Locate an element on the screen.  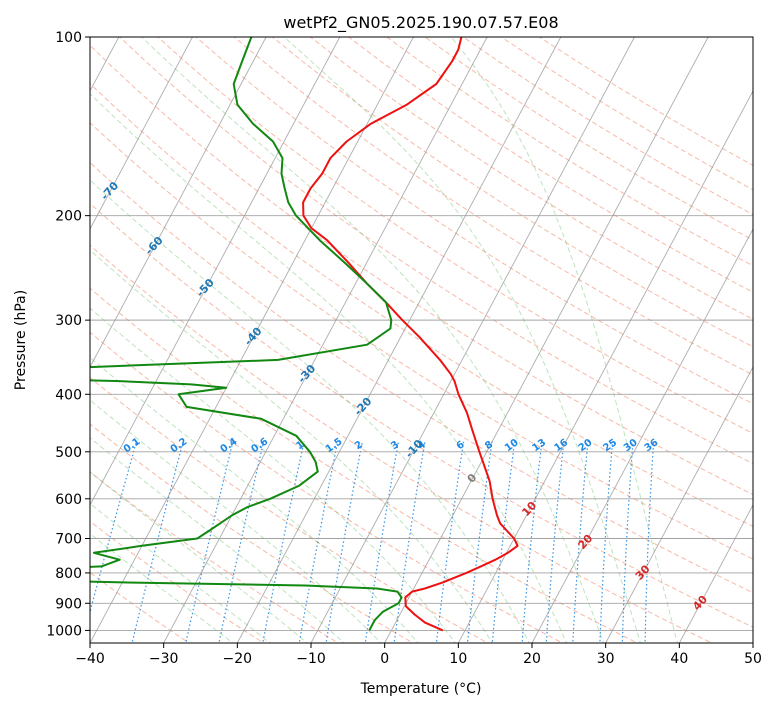
y-tick-label: 600 is located at coordinates (68, 500).